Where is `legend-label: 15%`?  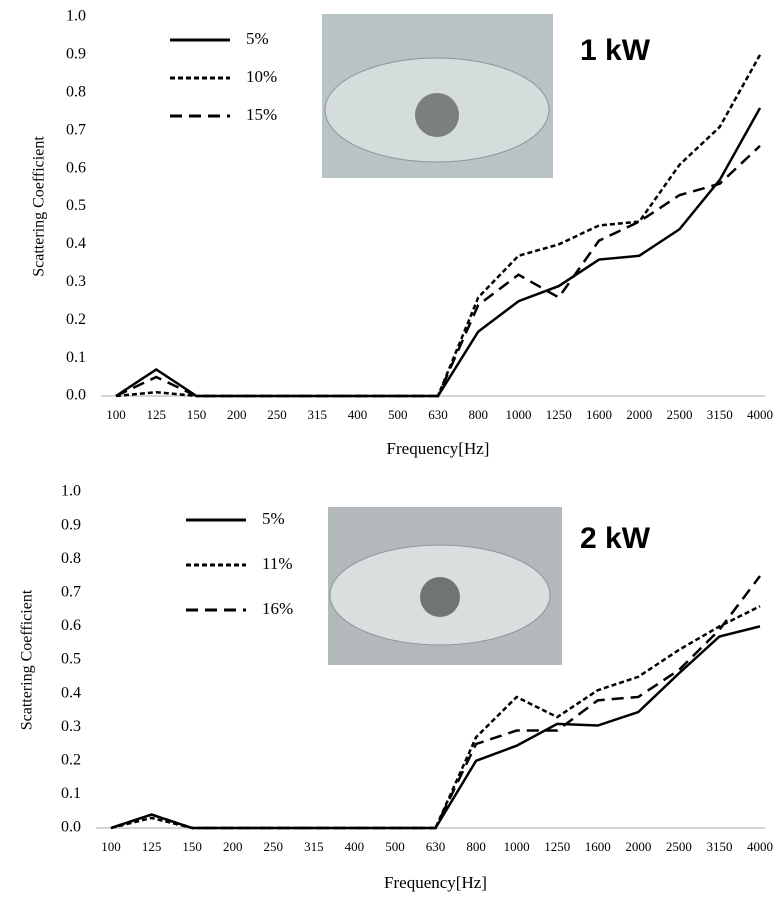
legend-label: 15% is located at coordinates (261, 114).